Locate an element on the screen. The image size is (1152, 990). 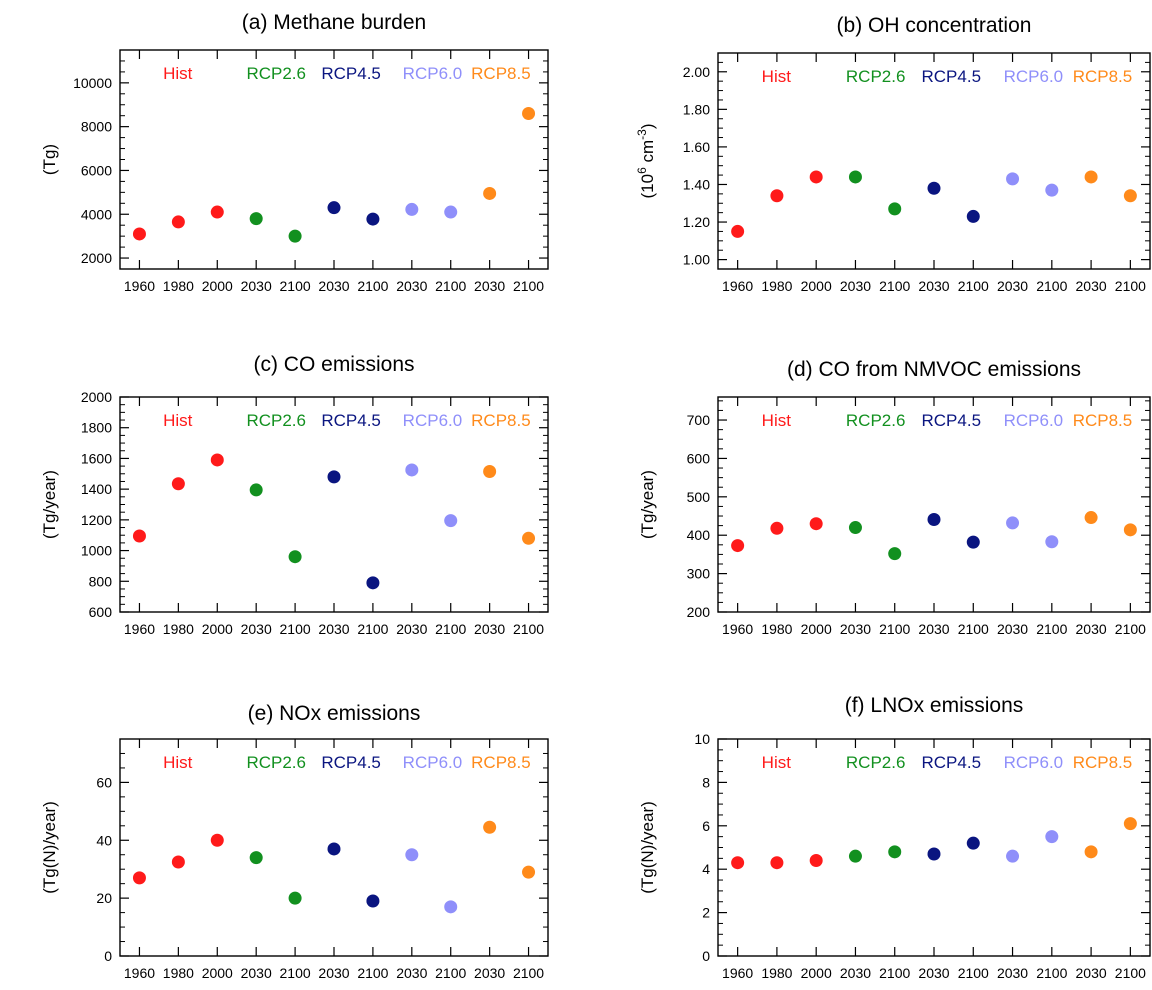
y-tick-label: 6000 is located at coordinates (96, 170).